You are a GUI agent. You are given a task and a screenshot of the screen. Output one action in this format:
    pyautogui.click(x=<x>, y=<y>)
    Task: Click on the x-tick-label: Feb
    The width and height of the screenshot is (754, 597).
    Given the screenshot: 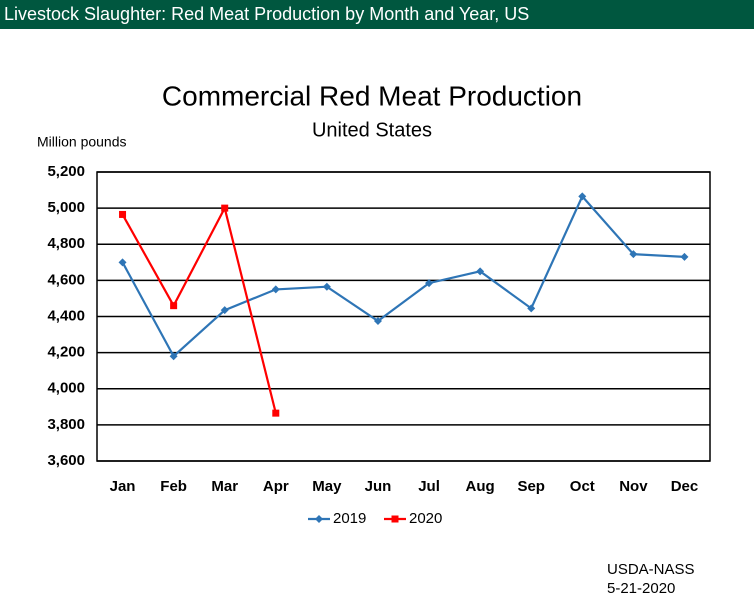 What is the action you would take?
    pyautogui.click(x=173, y=486)
    